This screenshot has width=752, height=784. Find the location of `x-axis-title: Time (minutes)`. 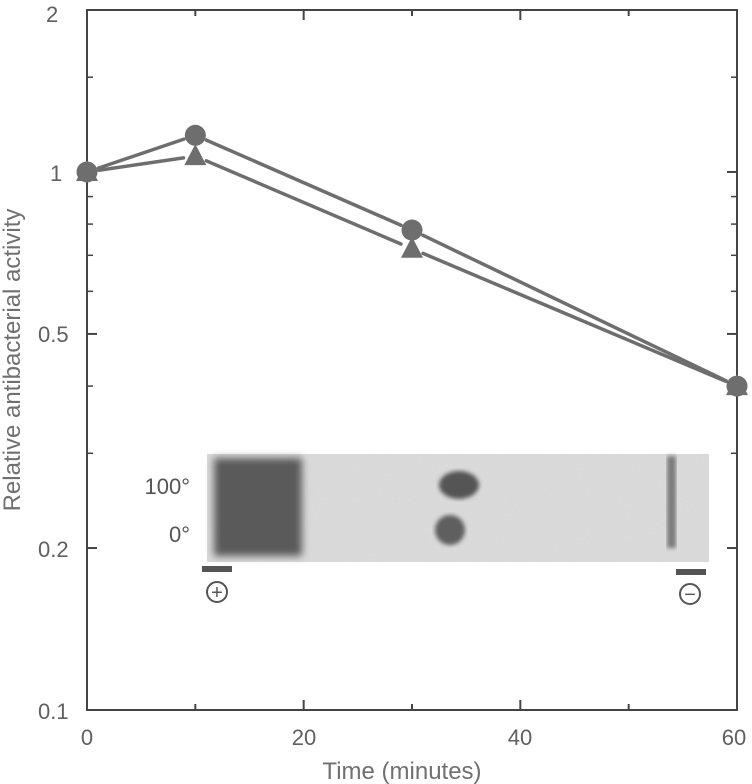

x-axis-title: Time (minutes) is located at coordinates (401, 771).